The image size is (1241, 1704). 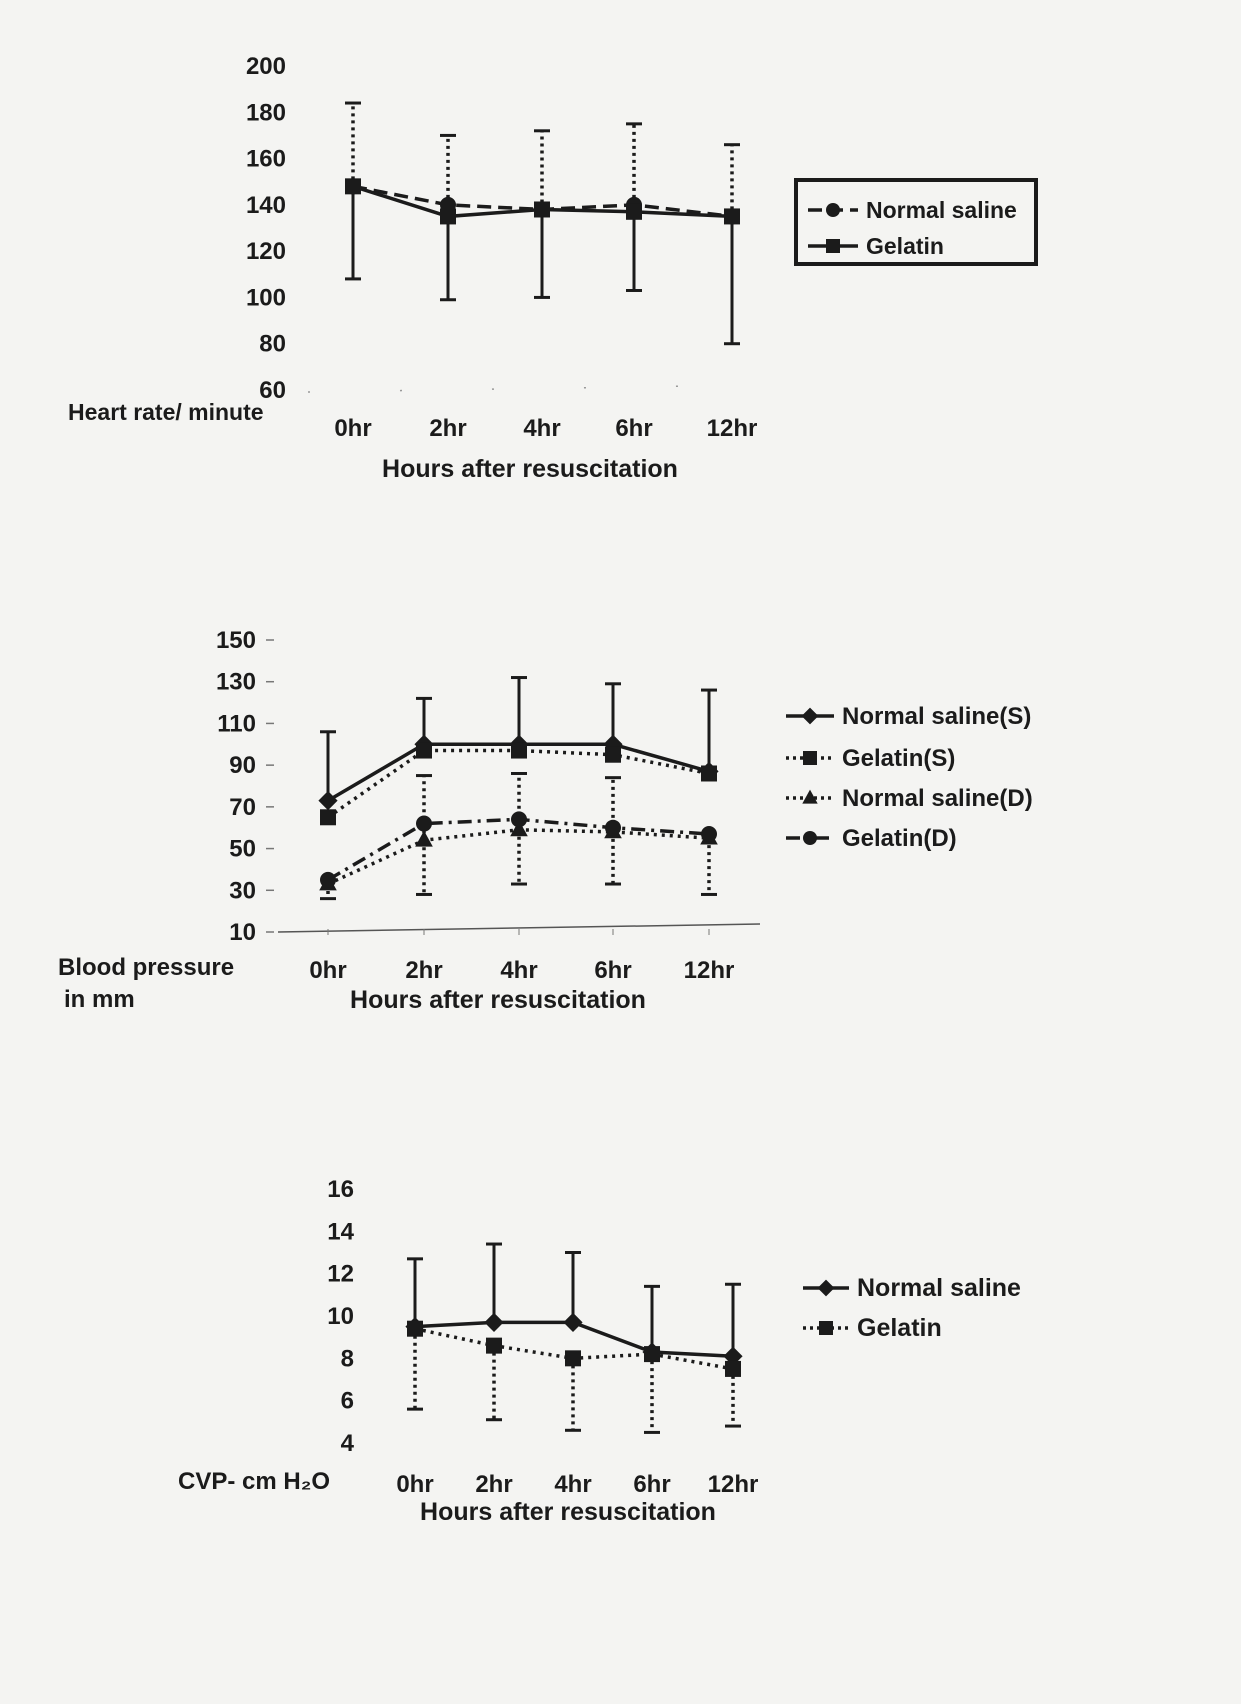 What do you see at coordinates (266, 297) in the screenshot?
I see `y-tick-label: 100` at bounding box center [266, 297].